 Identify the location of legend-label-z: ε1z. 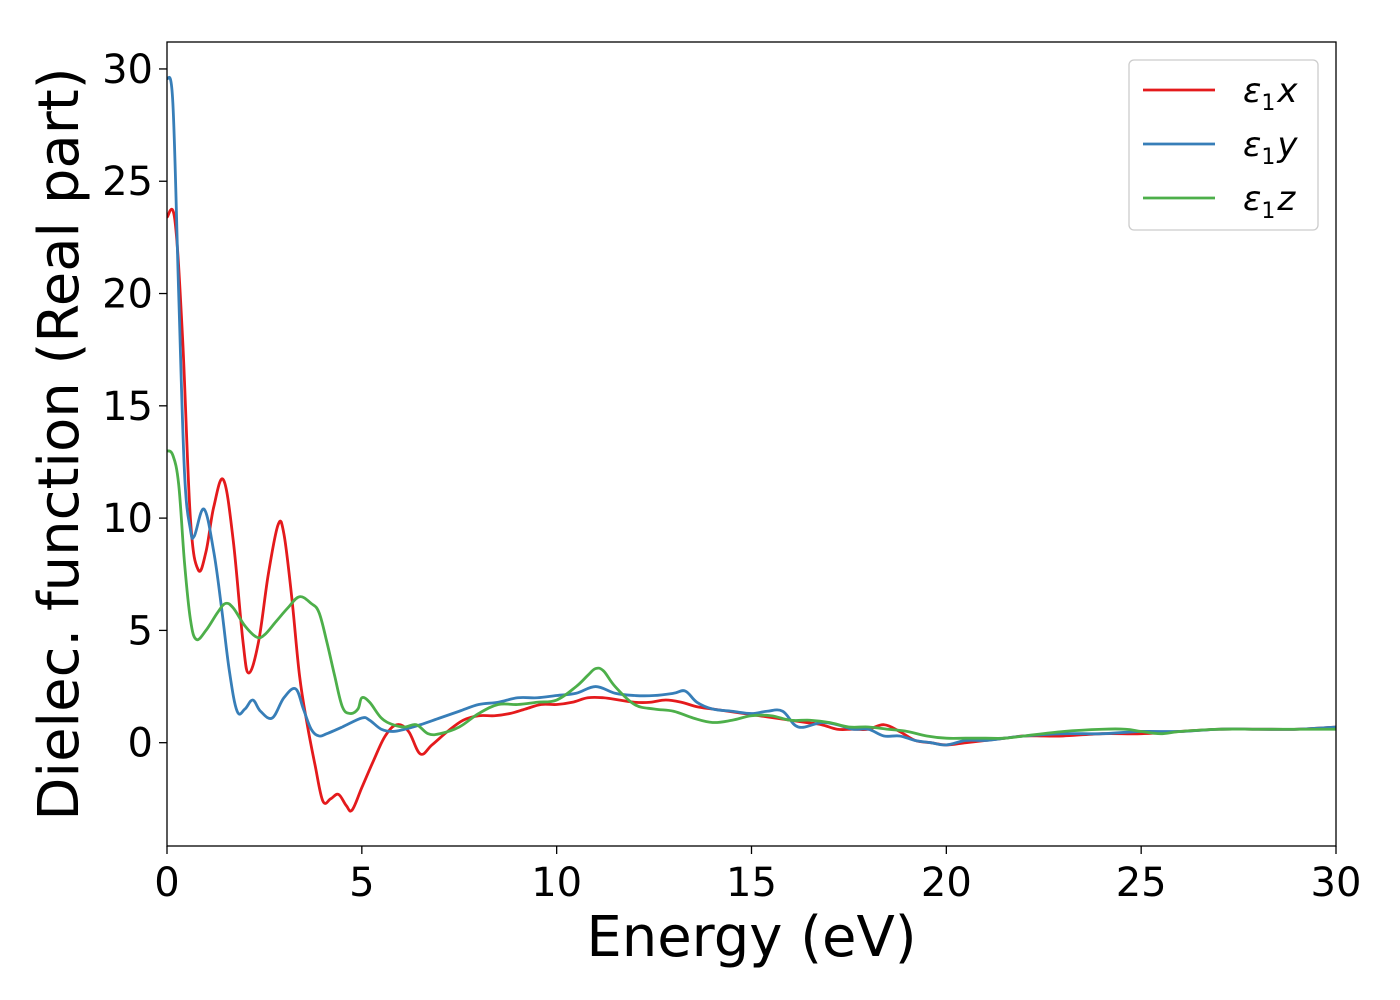
(1269, 201).